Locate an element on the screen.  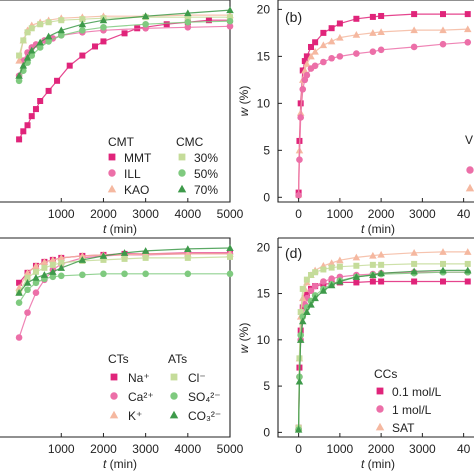
panel-c-legend-items is located at coordinates (144, 396).